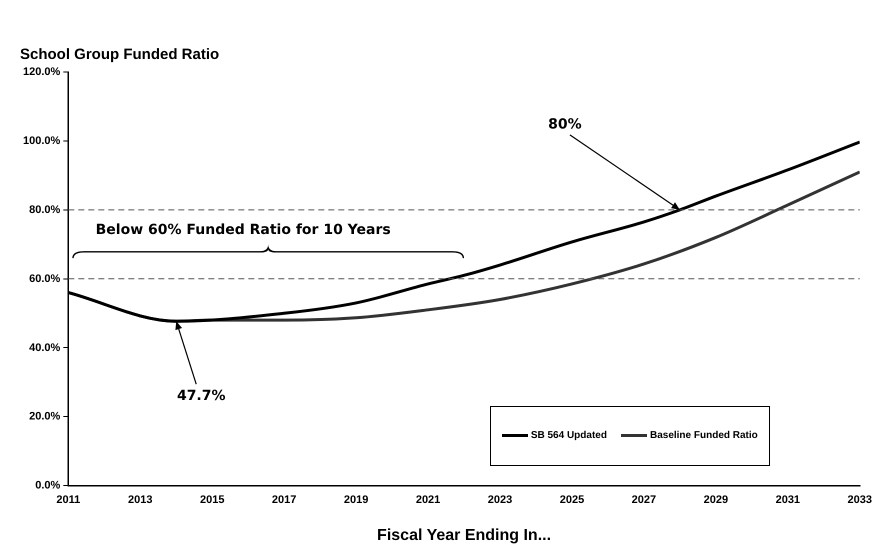 The image size is (875, 559). I want to click on x-tick-label: 2013, so click(140, 500).